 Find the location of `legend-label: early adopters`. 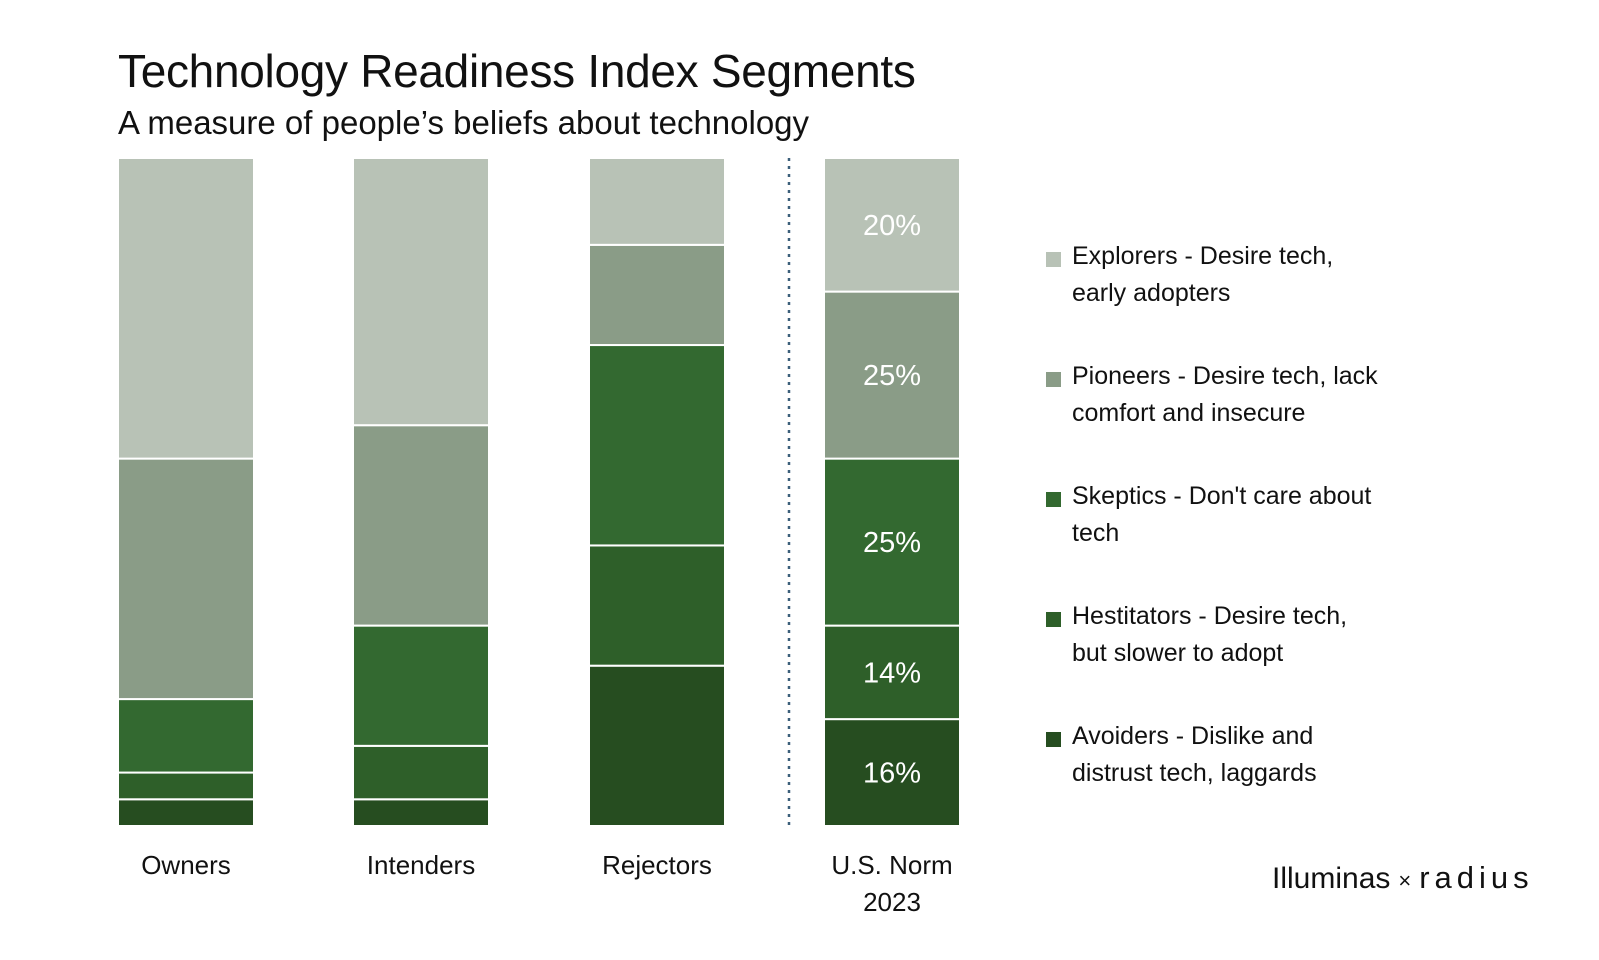

legend-label: early adopters is located at coordinates (1151, 293).